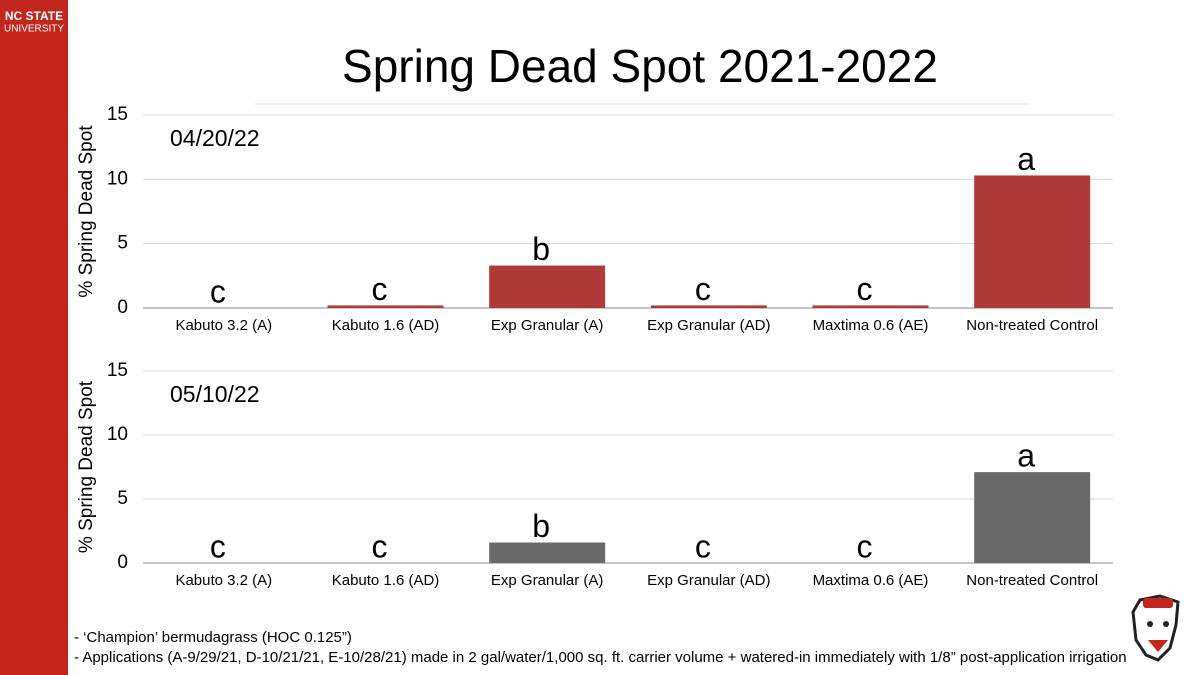 This screenshot has height=675, width=1200. Describe the element at coordinates (215, 138) in the screenshot. I see `chart-subtitle: 04/20/22` at that location.